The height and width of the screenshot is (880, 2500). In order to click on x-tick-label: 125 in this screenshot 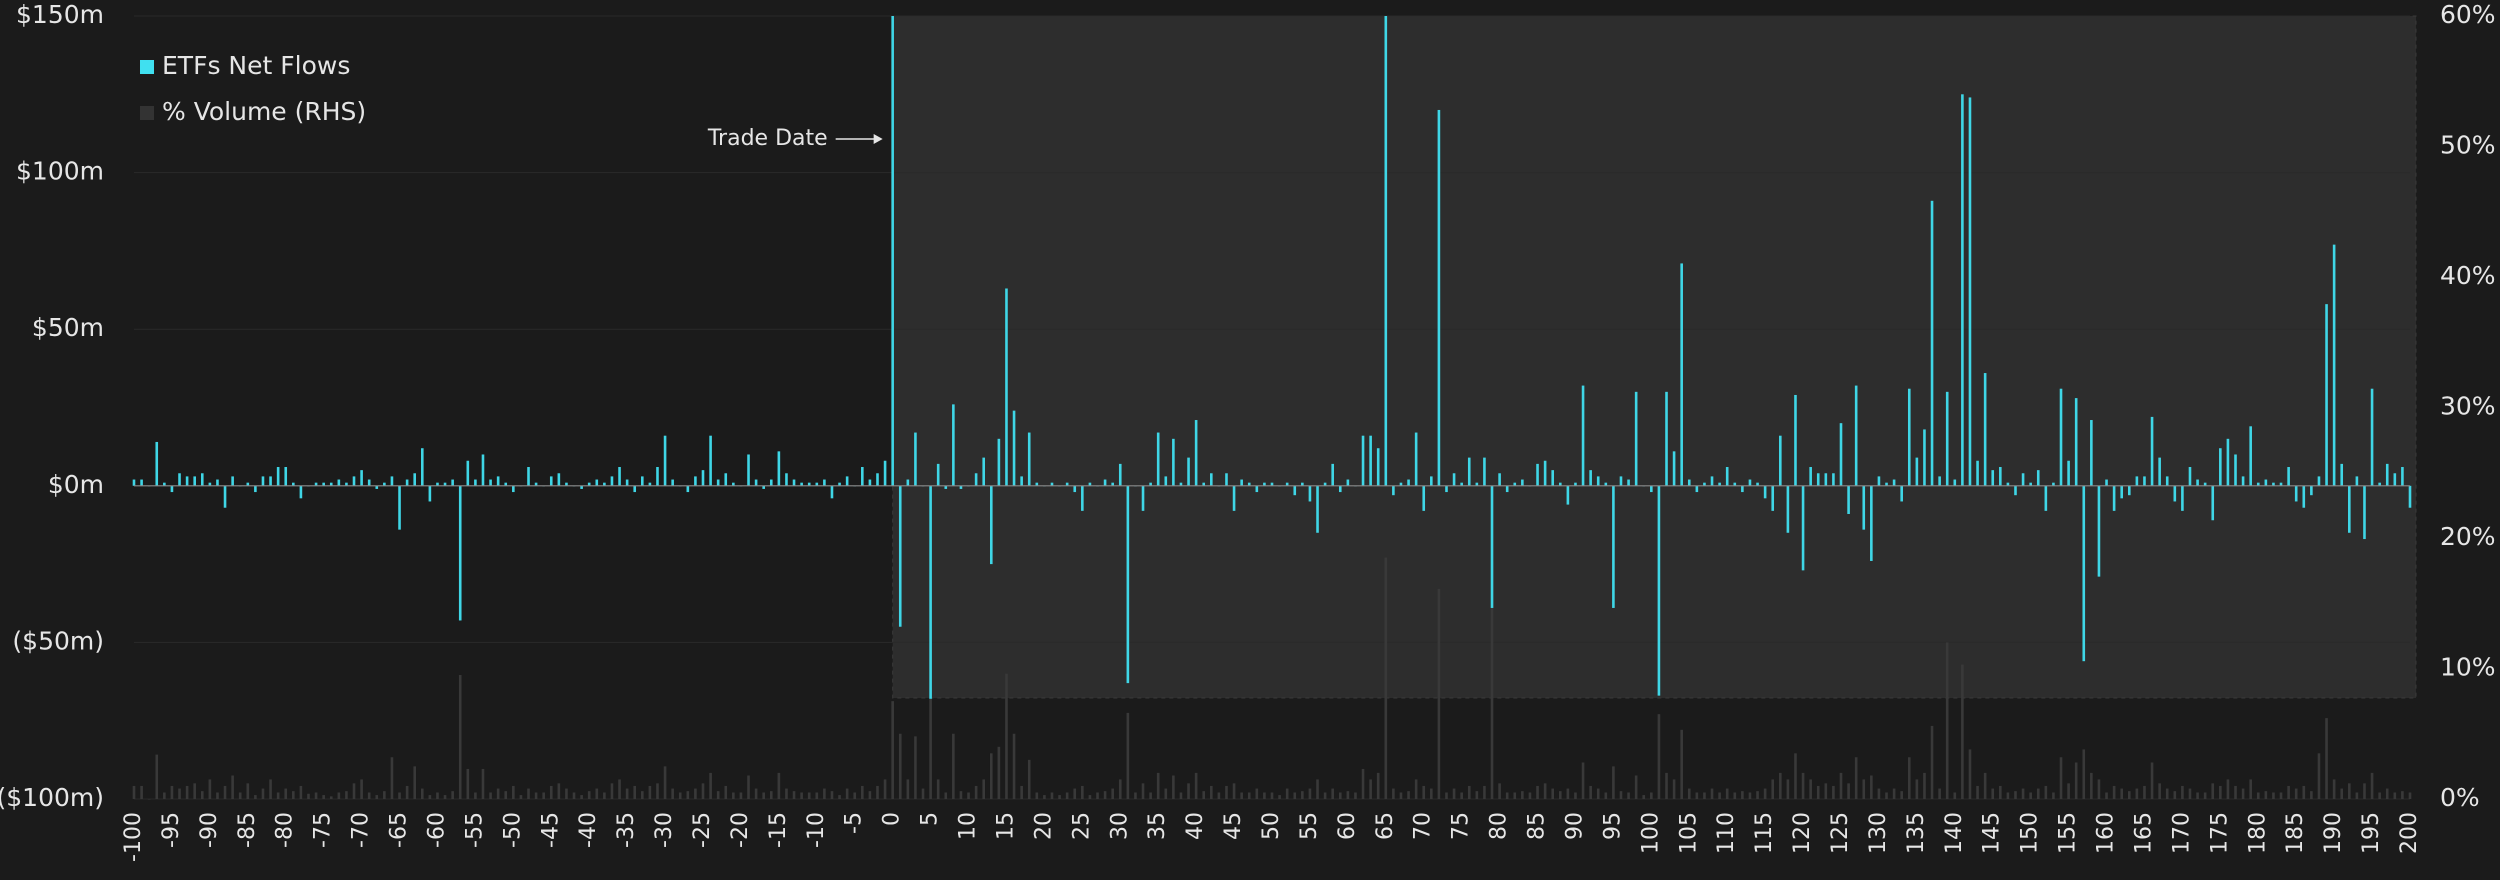, I will do `click(1840, 833)`.